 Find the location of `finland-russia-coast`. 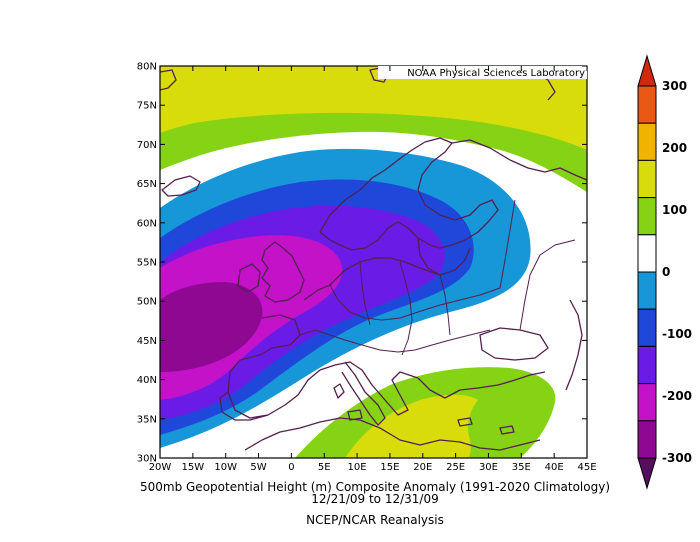

finland-russia-coast is located at coordinates (519, 160).